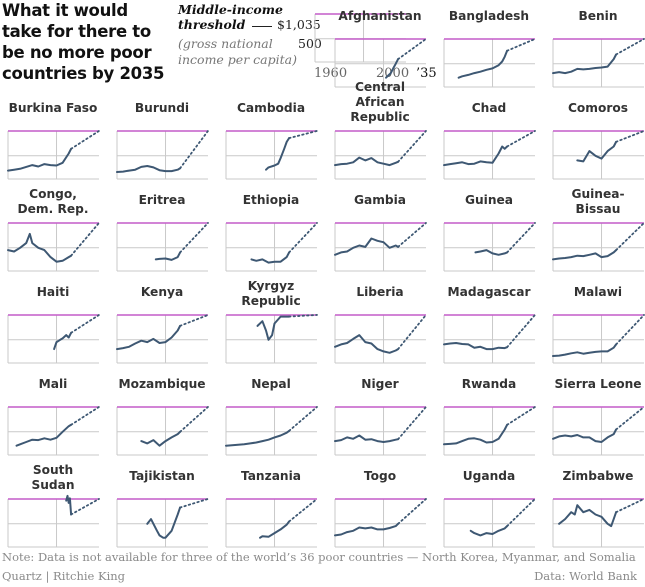  I want to click on country-name: Burkina Faso, so click(53, 108).